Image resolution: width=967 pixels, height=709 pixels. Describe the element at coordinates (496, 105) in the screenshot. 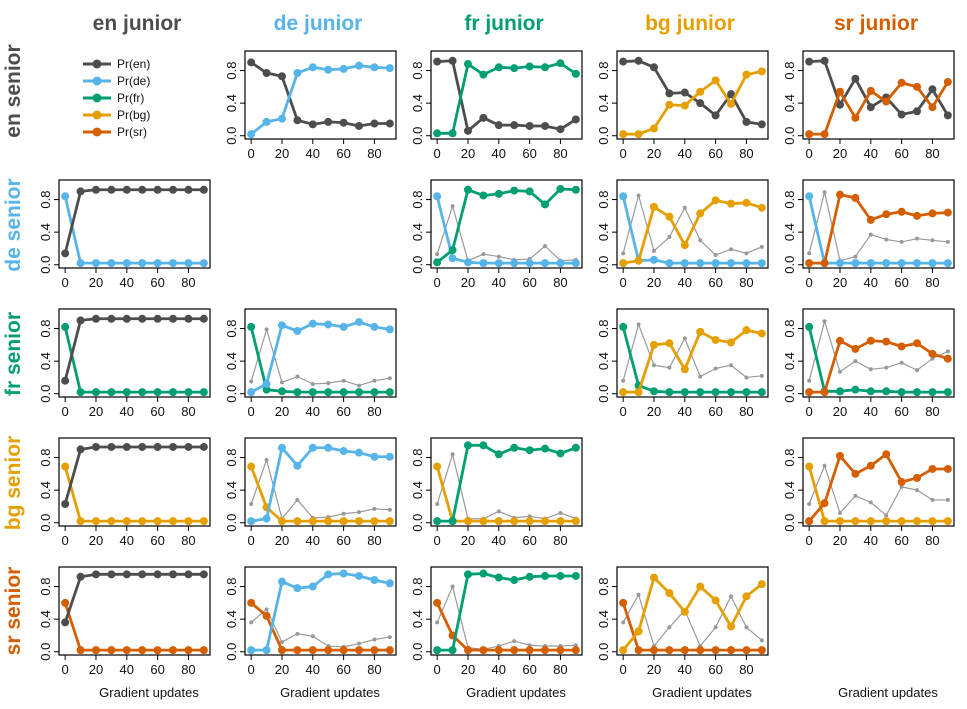

I see `panel-en-fr: 0.0 0.4 0.8 0 20 40 60 80` at that location.